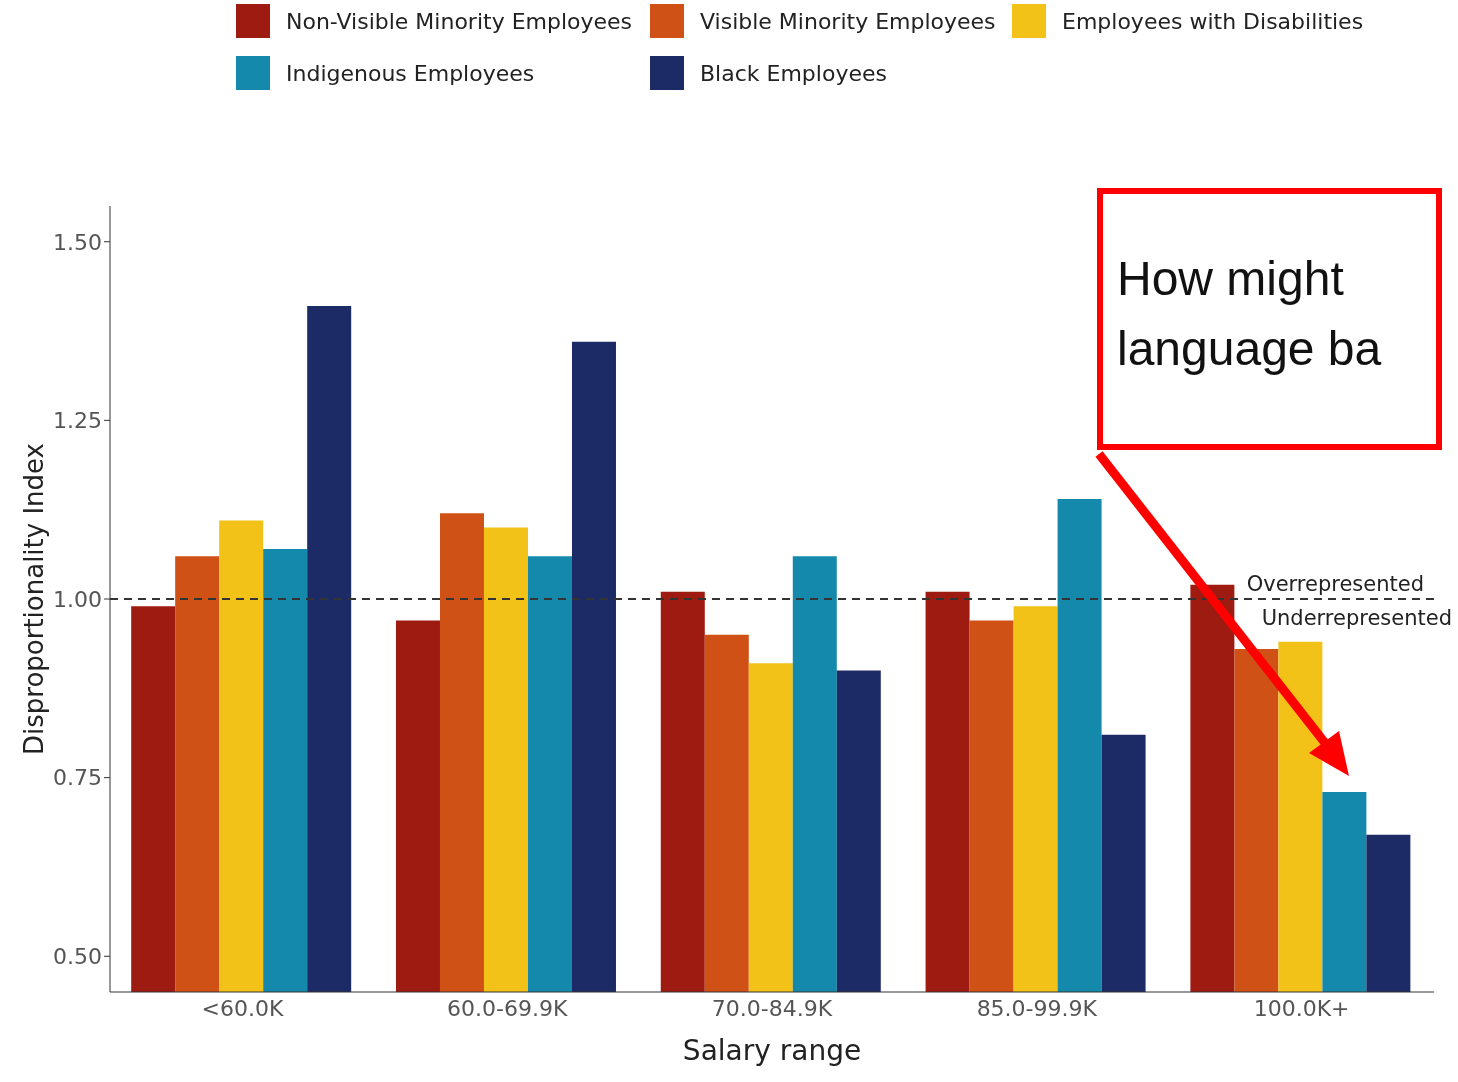  I want to click on y-tick-label: 1.00, so click(77, 599).